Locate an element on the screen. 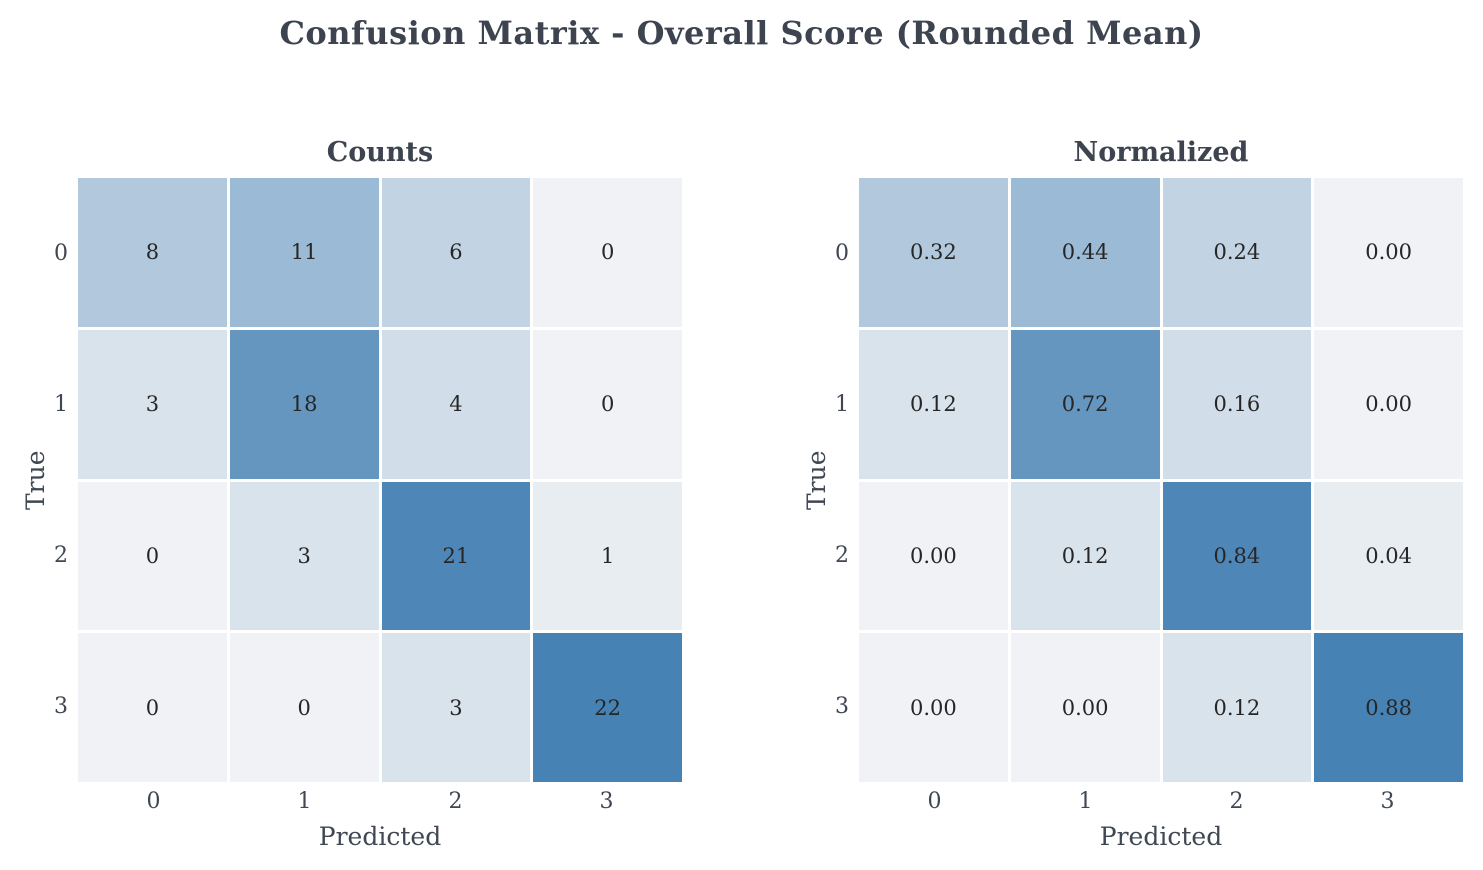  heatmap-cell-r0c3: 0 is located at coordinates (607, 252).